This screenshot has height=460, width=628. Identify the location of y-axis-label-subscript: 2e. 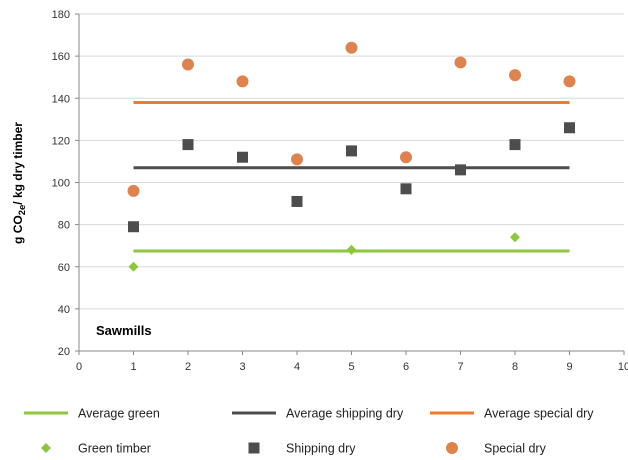
(22, 210).